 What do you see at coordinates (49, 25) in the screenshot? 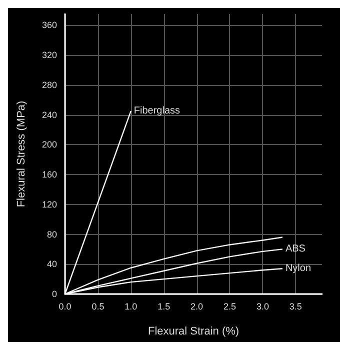
I see `y-tick-label: 360` at bounding box center [49, 25].